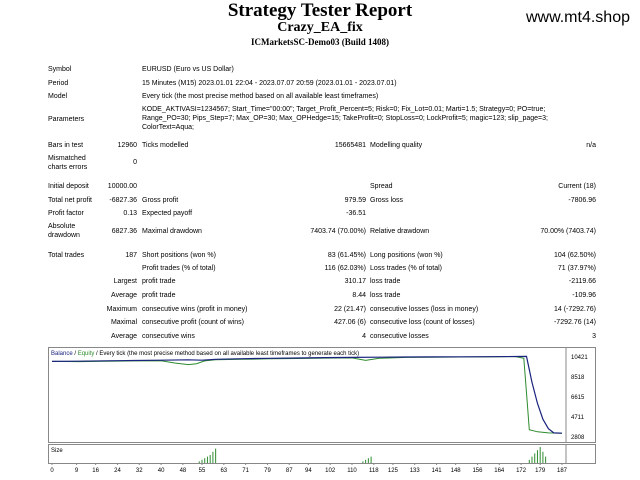 The width and height of the screenshot is (640, 480). Describe the element at coordinates (387, 200) in the screenshot. I see `grossloss-label: Gross loss` at that location.